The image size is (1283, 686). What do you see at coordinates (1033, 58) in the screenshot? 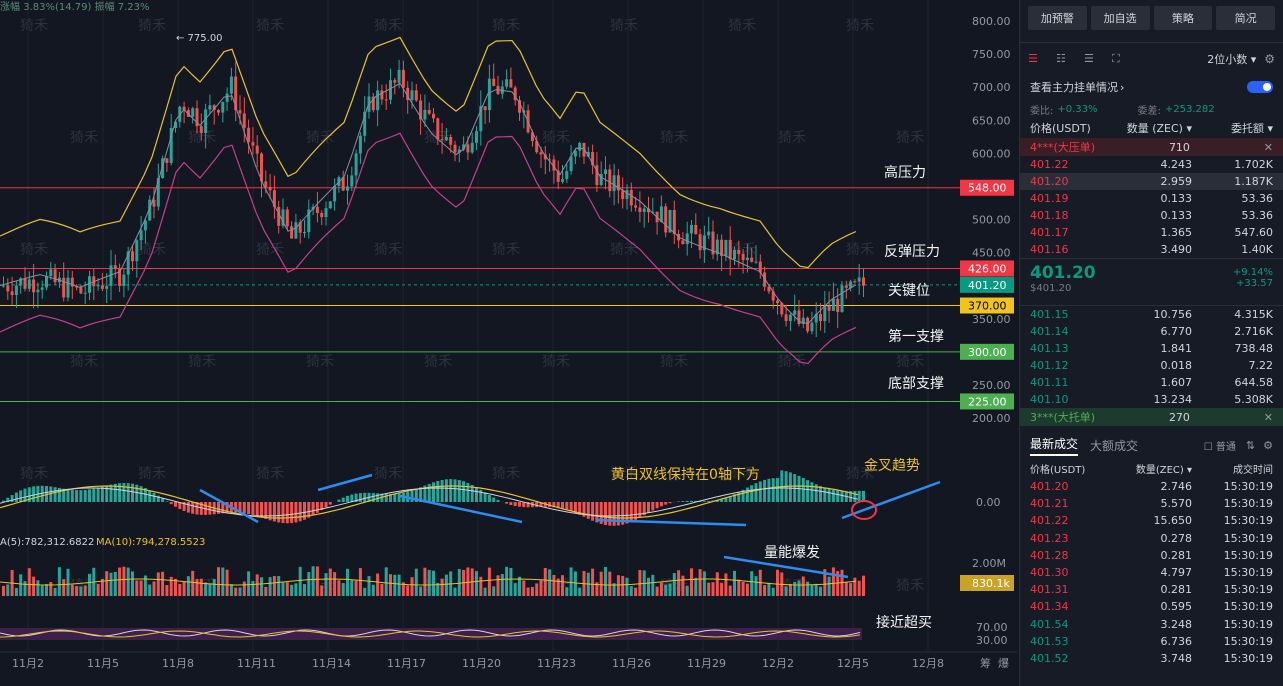
I see `orderbook-both-icon: ☰` at bounding box center [1033, 58].